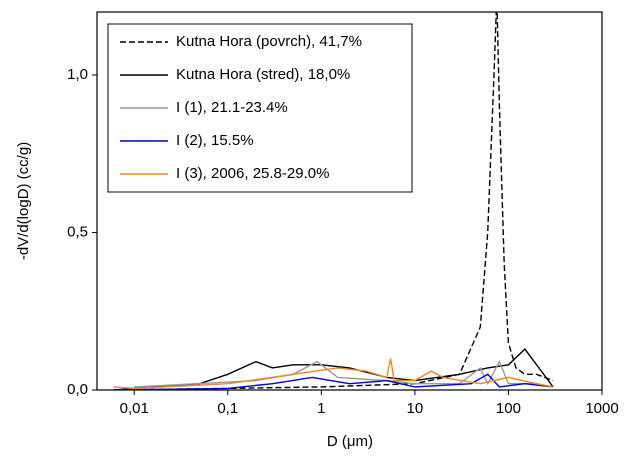 The height and width of the screenshot is (460, 628). Describe the element at coordinates (269, 41) in the screenshot. I see `legend-label: Kutna Hora (povrch), 41,7%` at that location.